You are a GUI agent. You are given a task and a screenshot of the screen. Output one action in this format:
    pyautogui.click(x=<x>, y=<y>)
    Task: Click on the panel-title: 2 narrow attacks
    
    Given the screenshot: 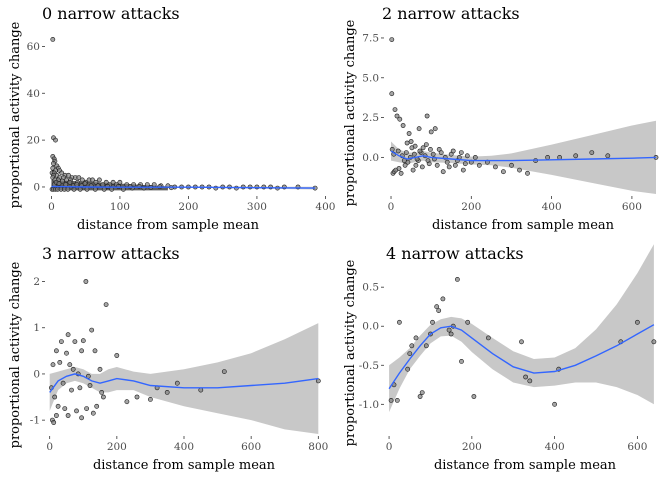 What is the action you would take?
    pyautogui.click(x=451, y=13)
    